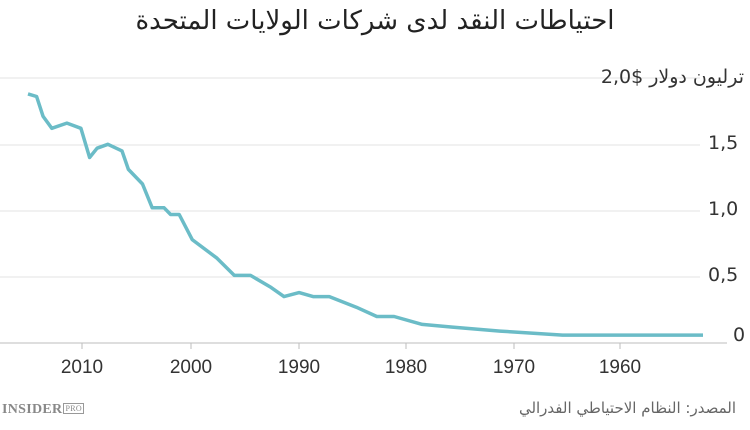 The width and height of the screenshot is (750, 430). Describe the element at coordinates (723, 143) in the screenshot. I see `y-tick-label: 1,5` at that location.